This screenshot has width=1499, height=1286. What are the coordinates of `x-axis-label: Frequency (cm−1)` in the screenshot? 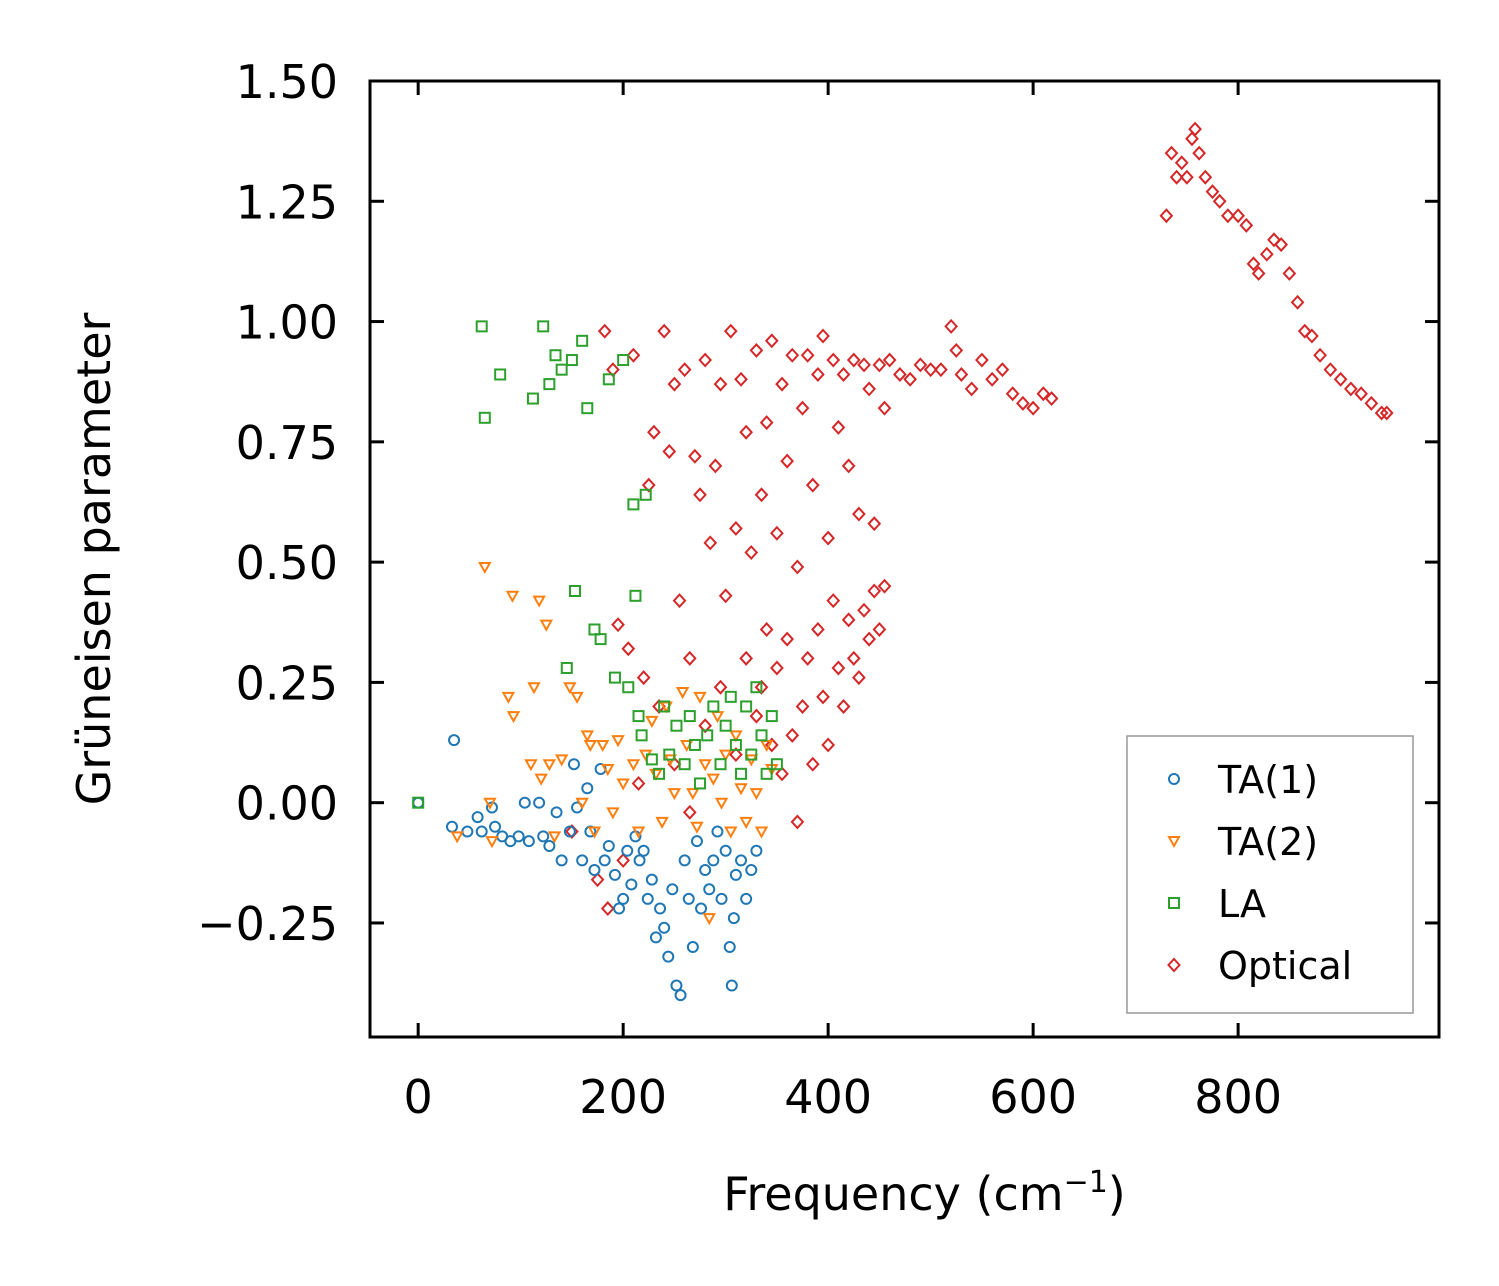 It's located at (924, 1193).